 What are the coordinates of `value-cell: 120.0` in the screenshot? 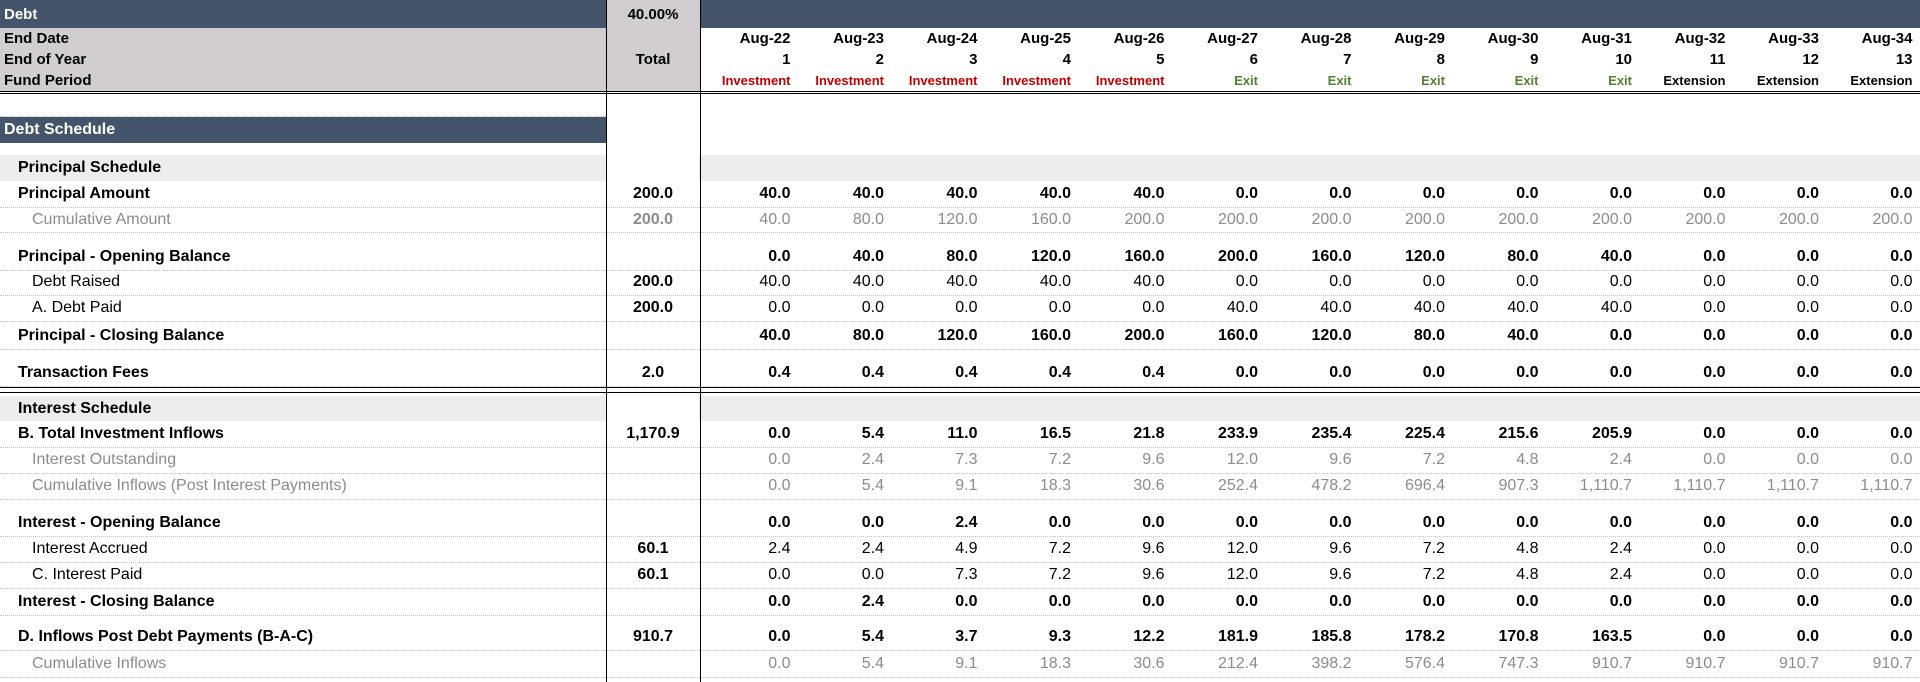 It's located at (1402, 256).